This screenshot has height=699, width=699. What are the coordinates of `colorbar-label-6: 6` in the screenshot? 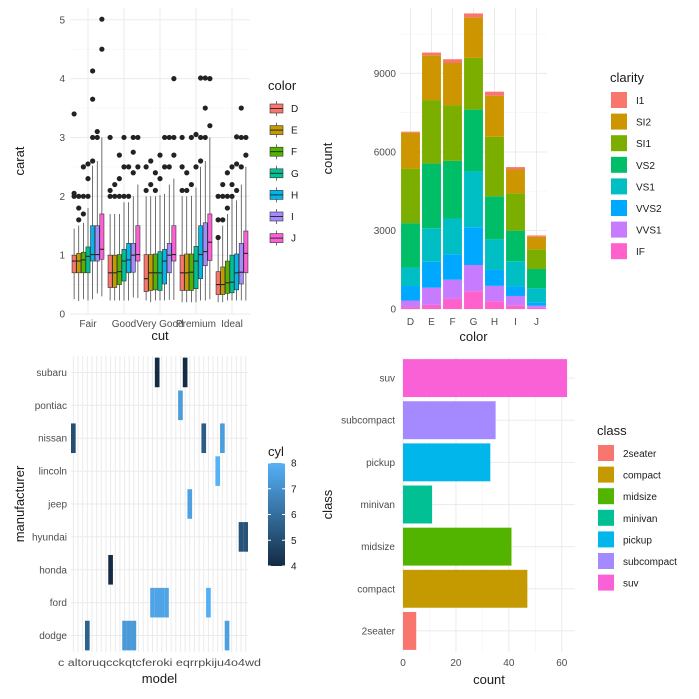 It's located at (294, 515).